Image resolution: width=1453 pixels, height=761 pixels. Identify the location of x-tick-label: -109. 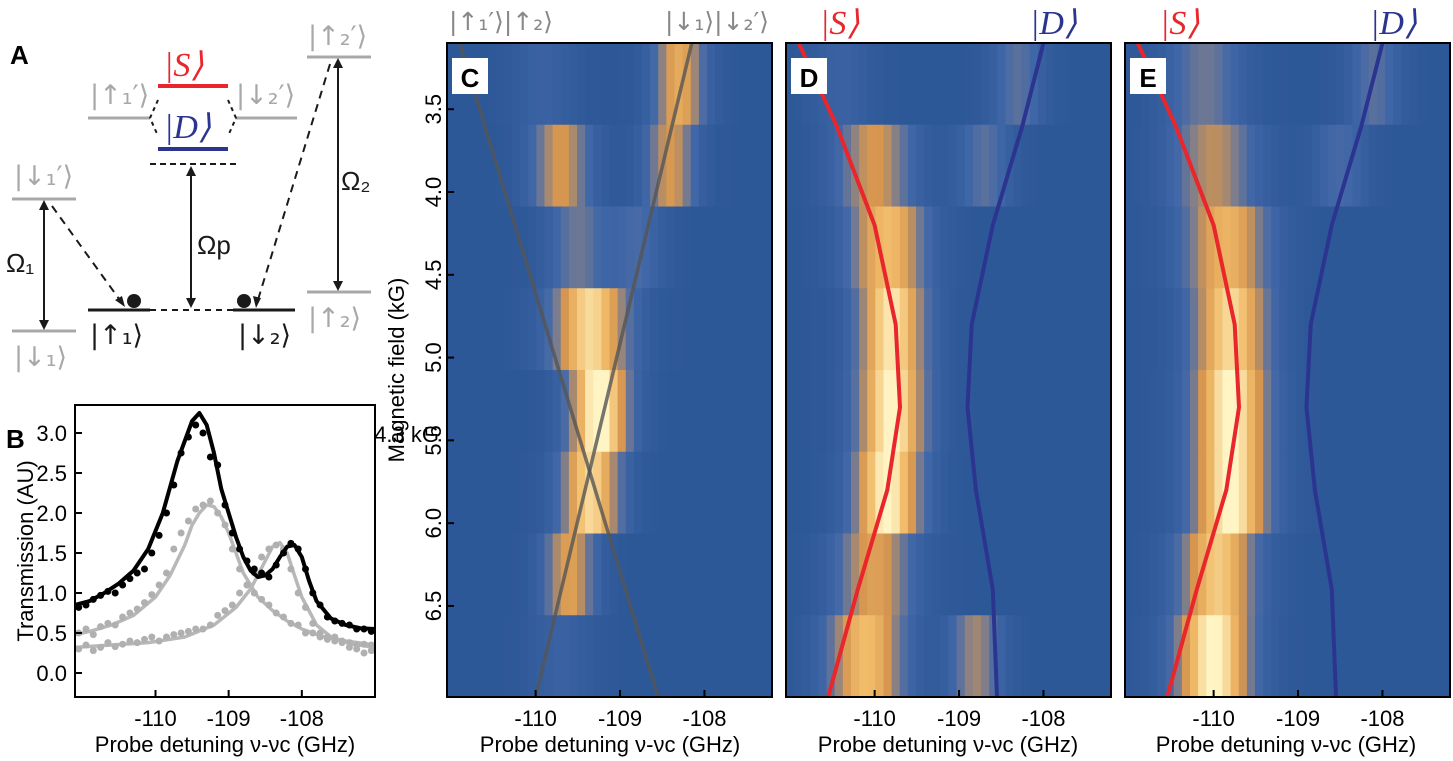
(959, 718).